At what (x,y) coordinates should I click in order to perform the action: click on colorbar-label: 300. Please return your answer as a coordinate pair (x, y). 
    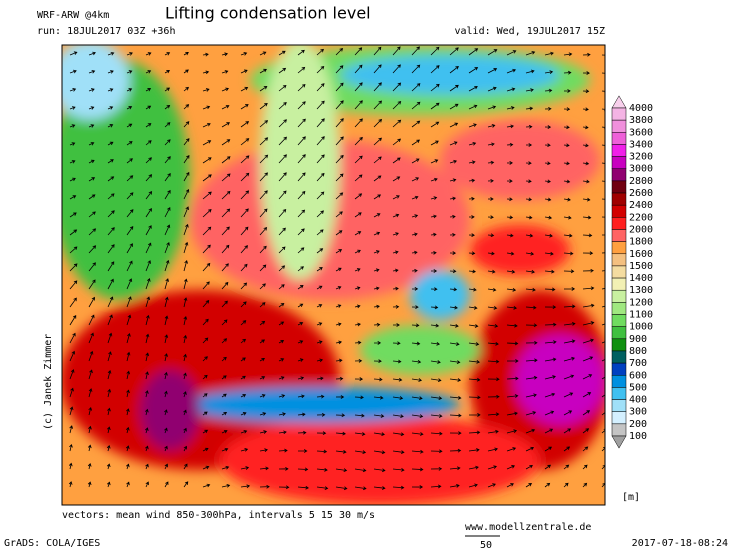
    Looking at the image, I should click on (638, 412).